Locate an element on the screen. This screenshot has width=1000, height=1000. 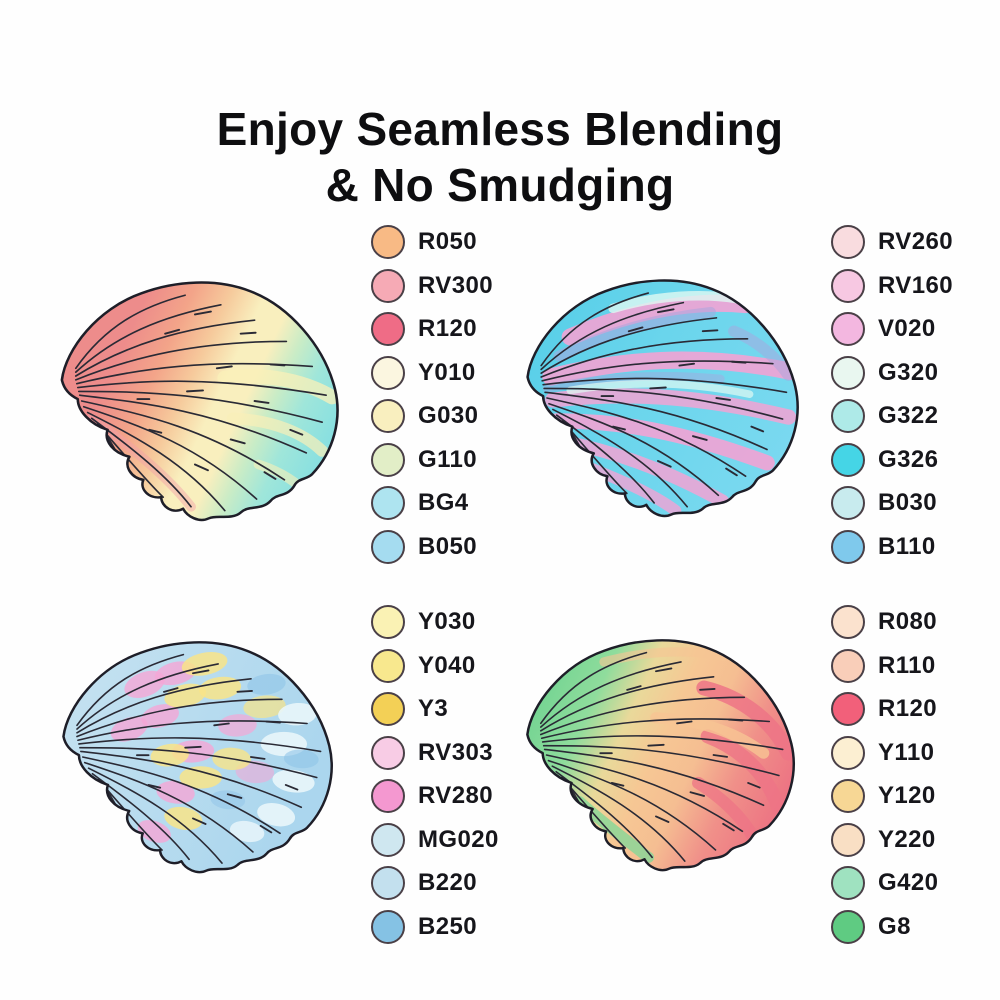
swatch-label: R080 is located at coordinates (907, 621).